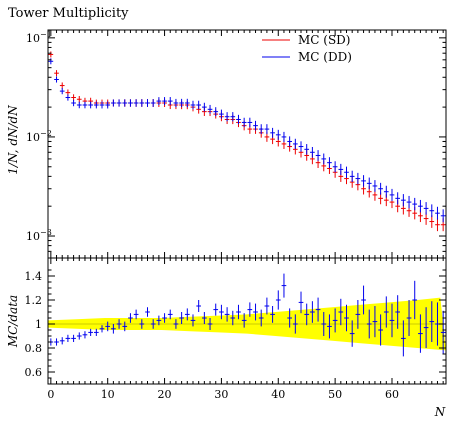 Image resolution: width=461 pixels, height=422 pixels. Describe the element at coordinates (39, 136) in the screenshot. I see `main-y-tick-label: 10−2` at that location.